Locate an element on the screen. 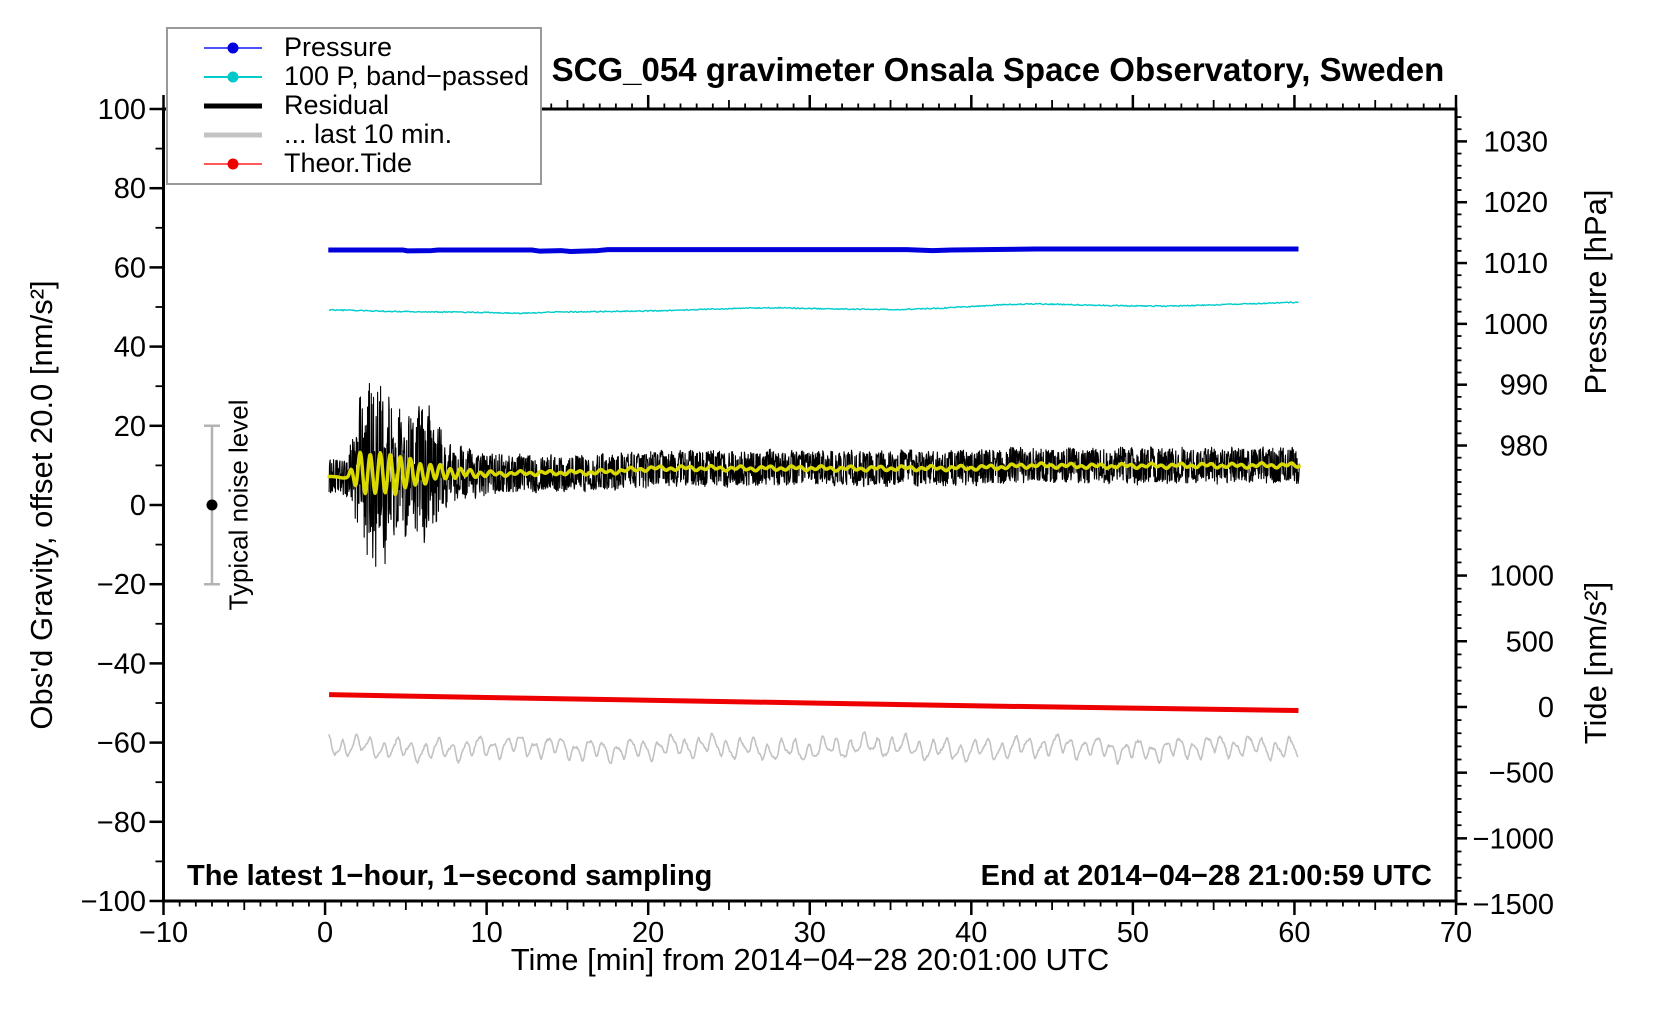 The width and height of the screenshot is (1660, 1020). svg-text: −20 is located at coordinates (121, 585).